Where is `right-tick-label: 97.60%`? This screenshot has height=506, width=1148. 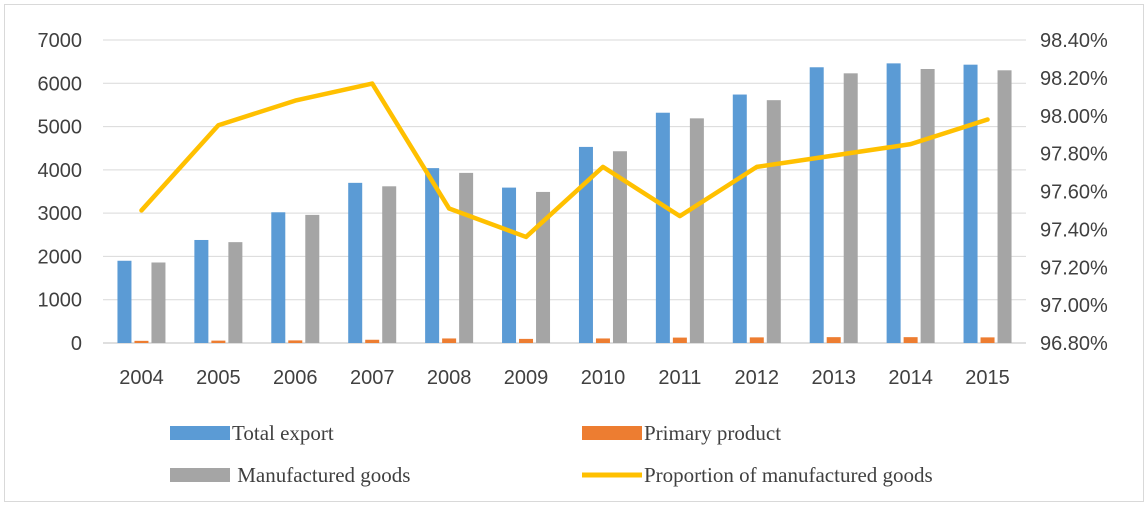 right-tick-label: 97.60% is located at coordinates (1074, 193).